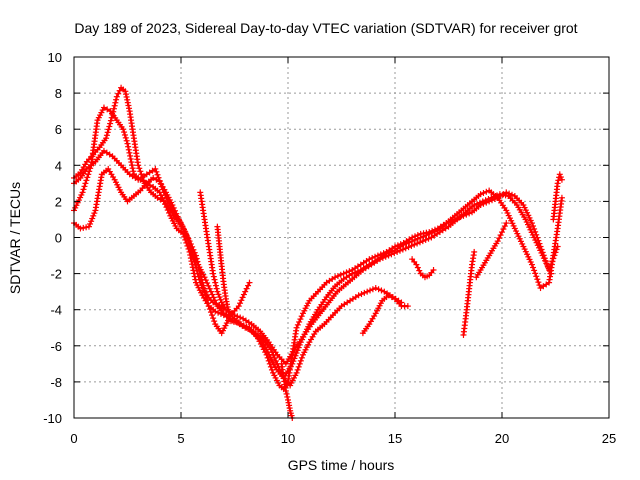 Image resolution: width=640 pixels, height=480 pixels. What do you see at coordinates (58, 238) in the screenshot?
I see `y-tick-label: 0` at bounding box center [58, 238].